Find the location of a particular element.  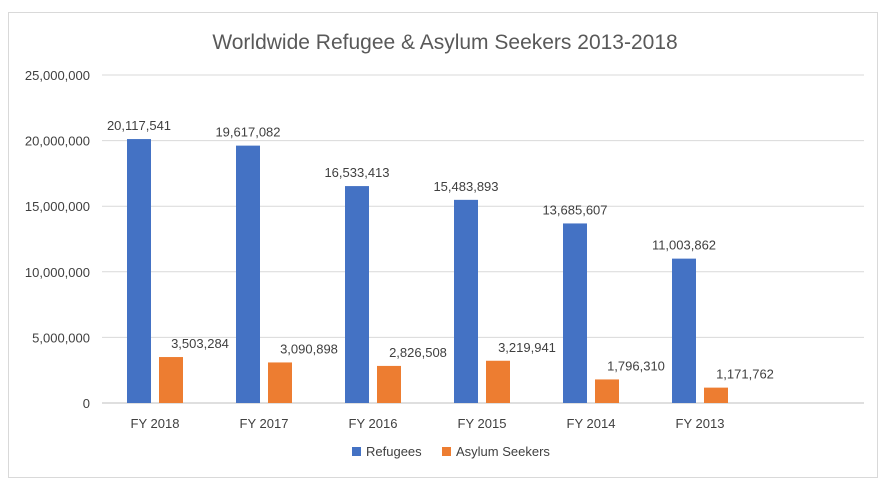

y-tick-label: 25,000,000 is located at coordinates (57, 75).